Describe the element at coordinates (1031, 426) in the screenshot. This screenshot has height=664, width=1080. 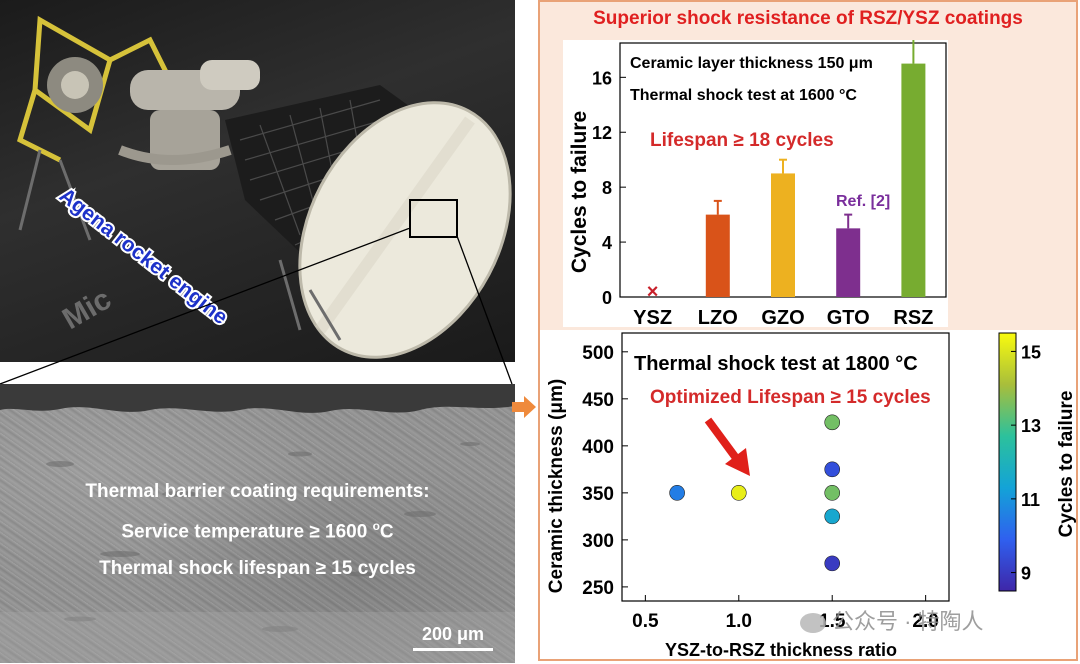
I see `colorbar-tick-label: 13` at that location.